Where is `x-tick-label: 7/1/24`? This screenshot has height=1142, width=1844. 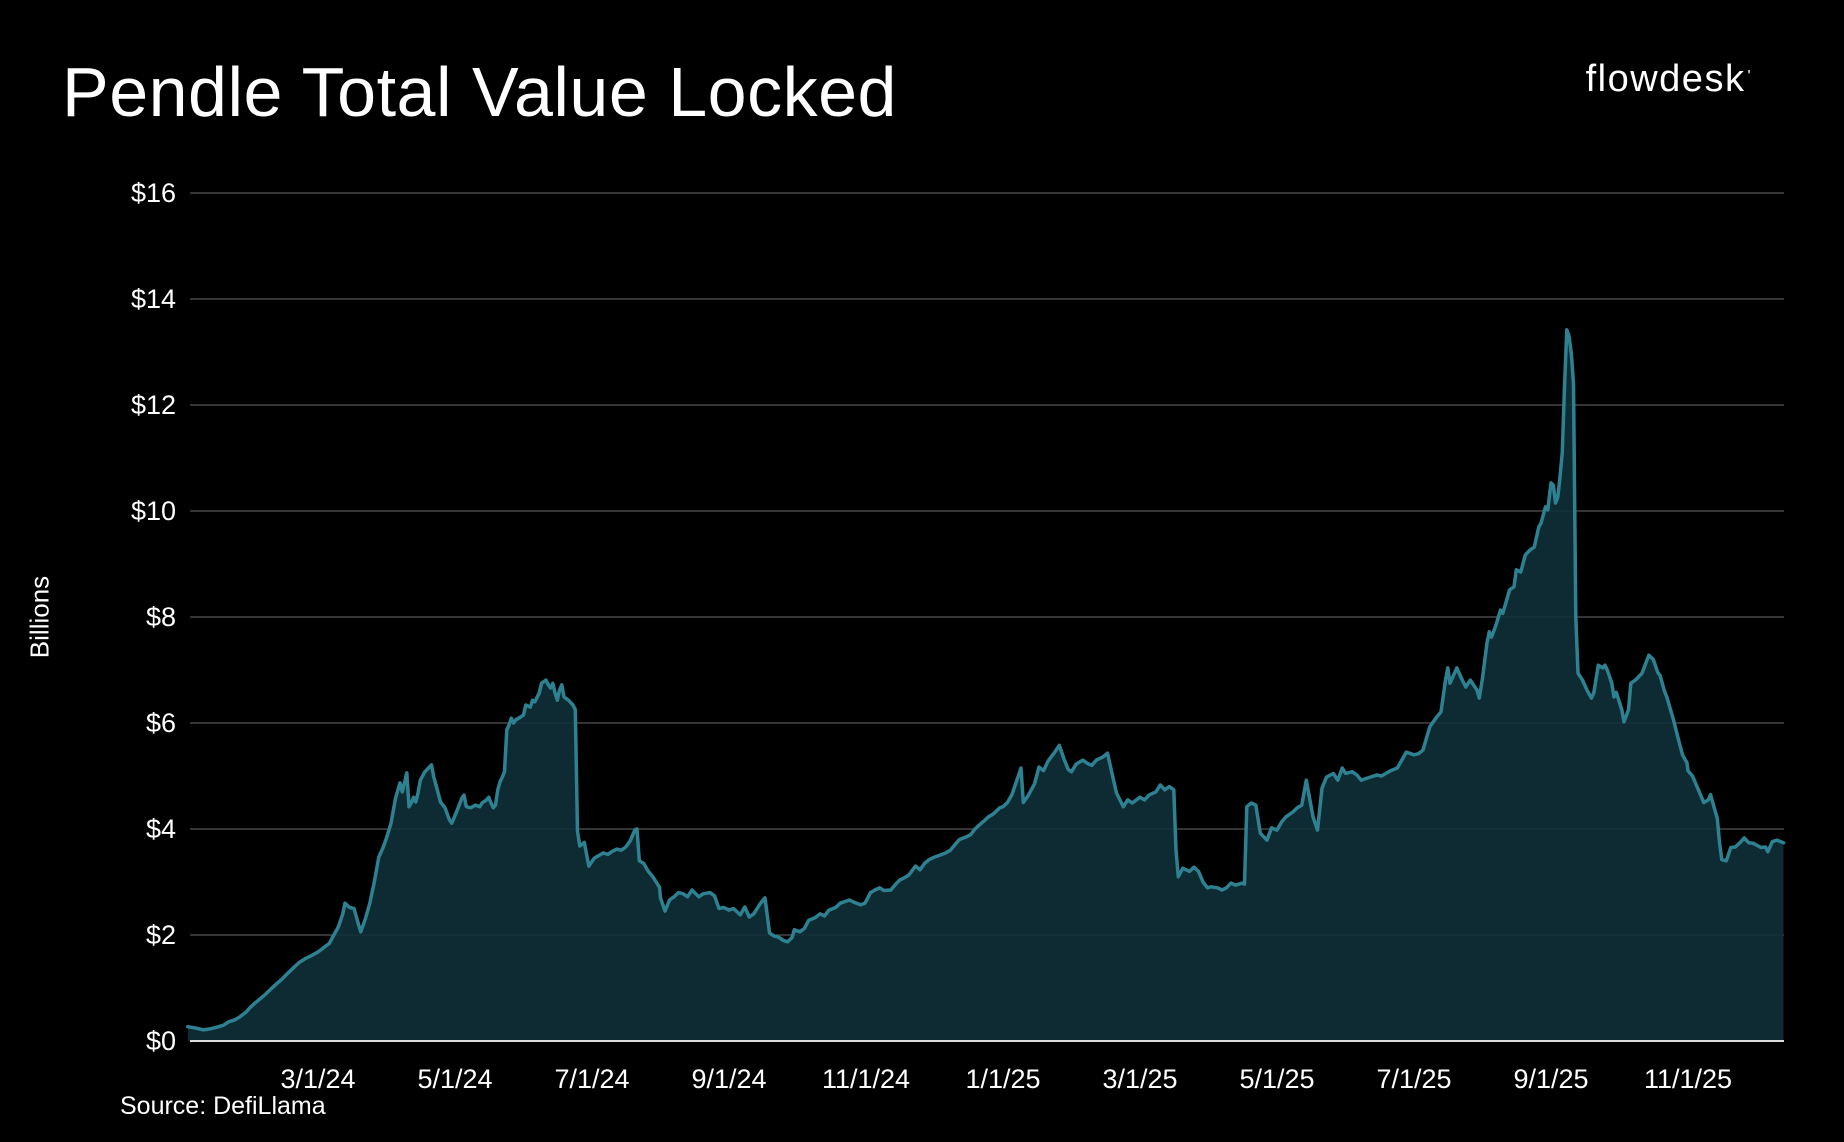
x-tick-label: 7/1/24 is located at coordinates (591, 1079).